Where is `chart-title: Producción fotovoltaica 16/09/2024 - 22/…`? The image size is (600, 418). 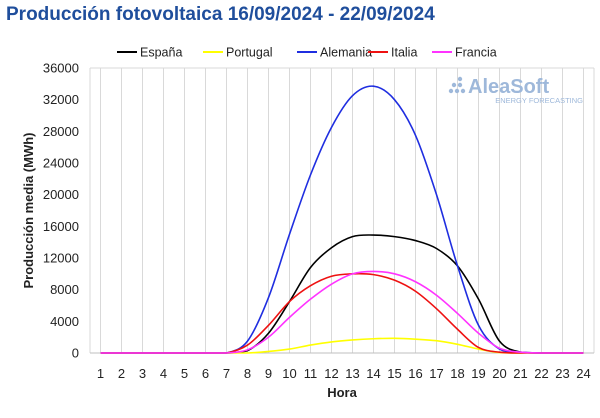 chart-title: Producción fotovoltaica 16/09/2024 - 22/… is located at coordinates (220, 14).